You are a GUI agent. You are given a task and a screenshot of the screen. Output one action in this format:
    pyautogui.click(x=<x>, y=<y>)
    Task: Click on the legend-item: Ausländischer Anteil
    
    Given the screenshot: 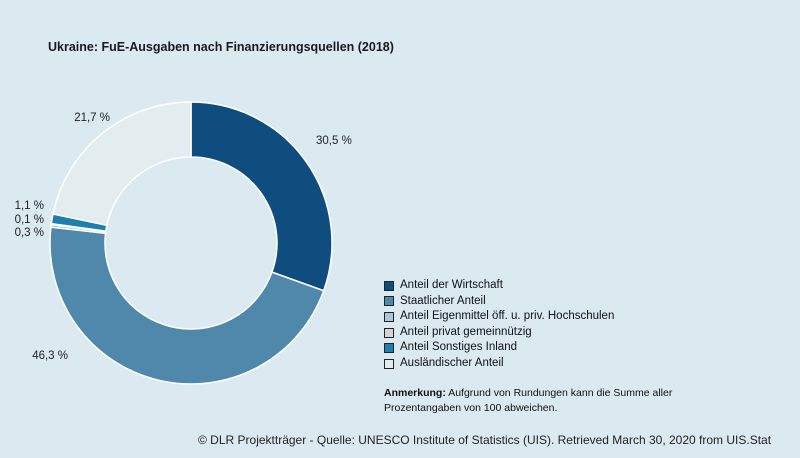 What is the action you would take?
    pyautogui.click(x=499, y=364)
    